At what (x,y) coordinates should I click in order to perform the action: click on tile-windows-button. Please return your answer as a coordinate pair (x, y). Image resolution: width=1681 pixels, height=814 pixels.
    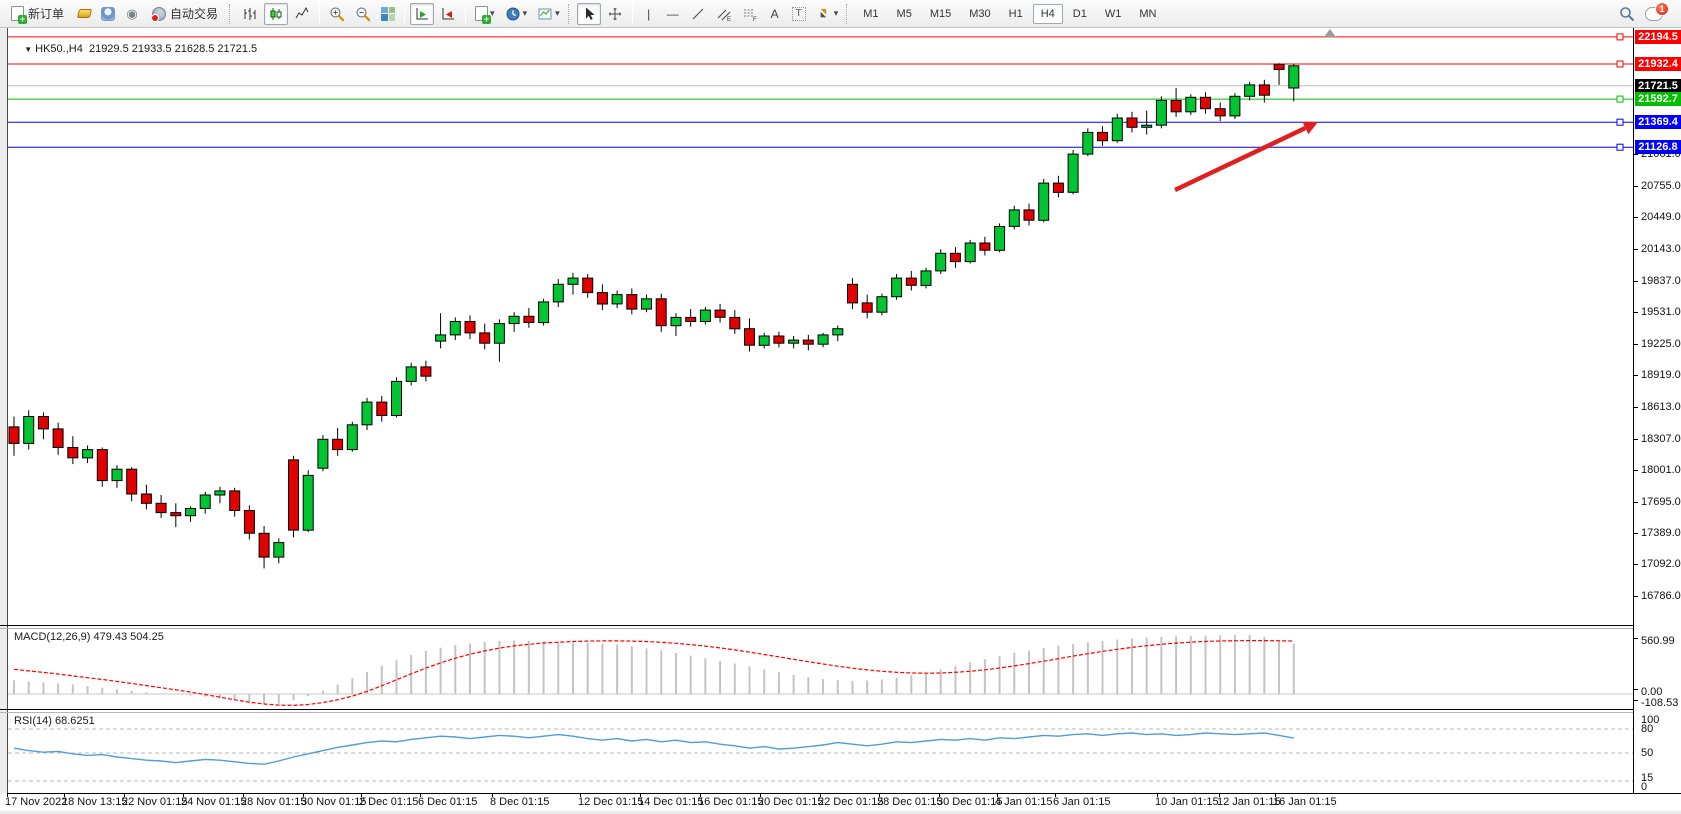
    Looking at the image, I should click on (388, 14).